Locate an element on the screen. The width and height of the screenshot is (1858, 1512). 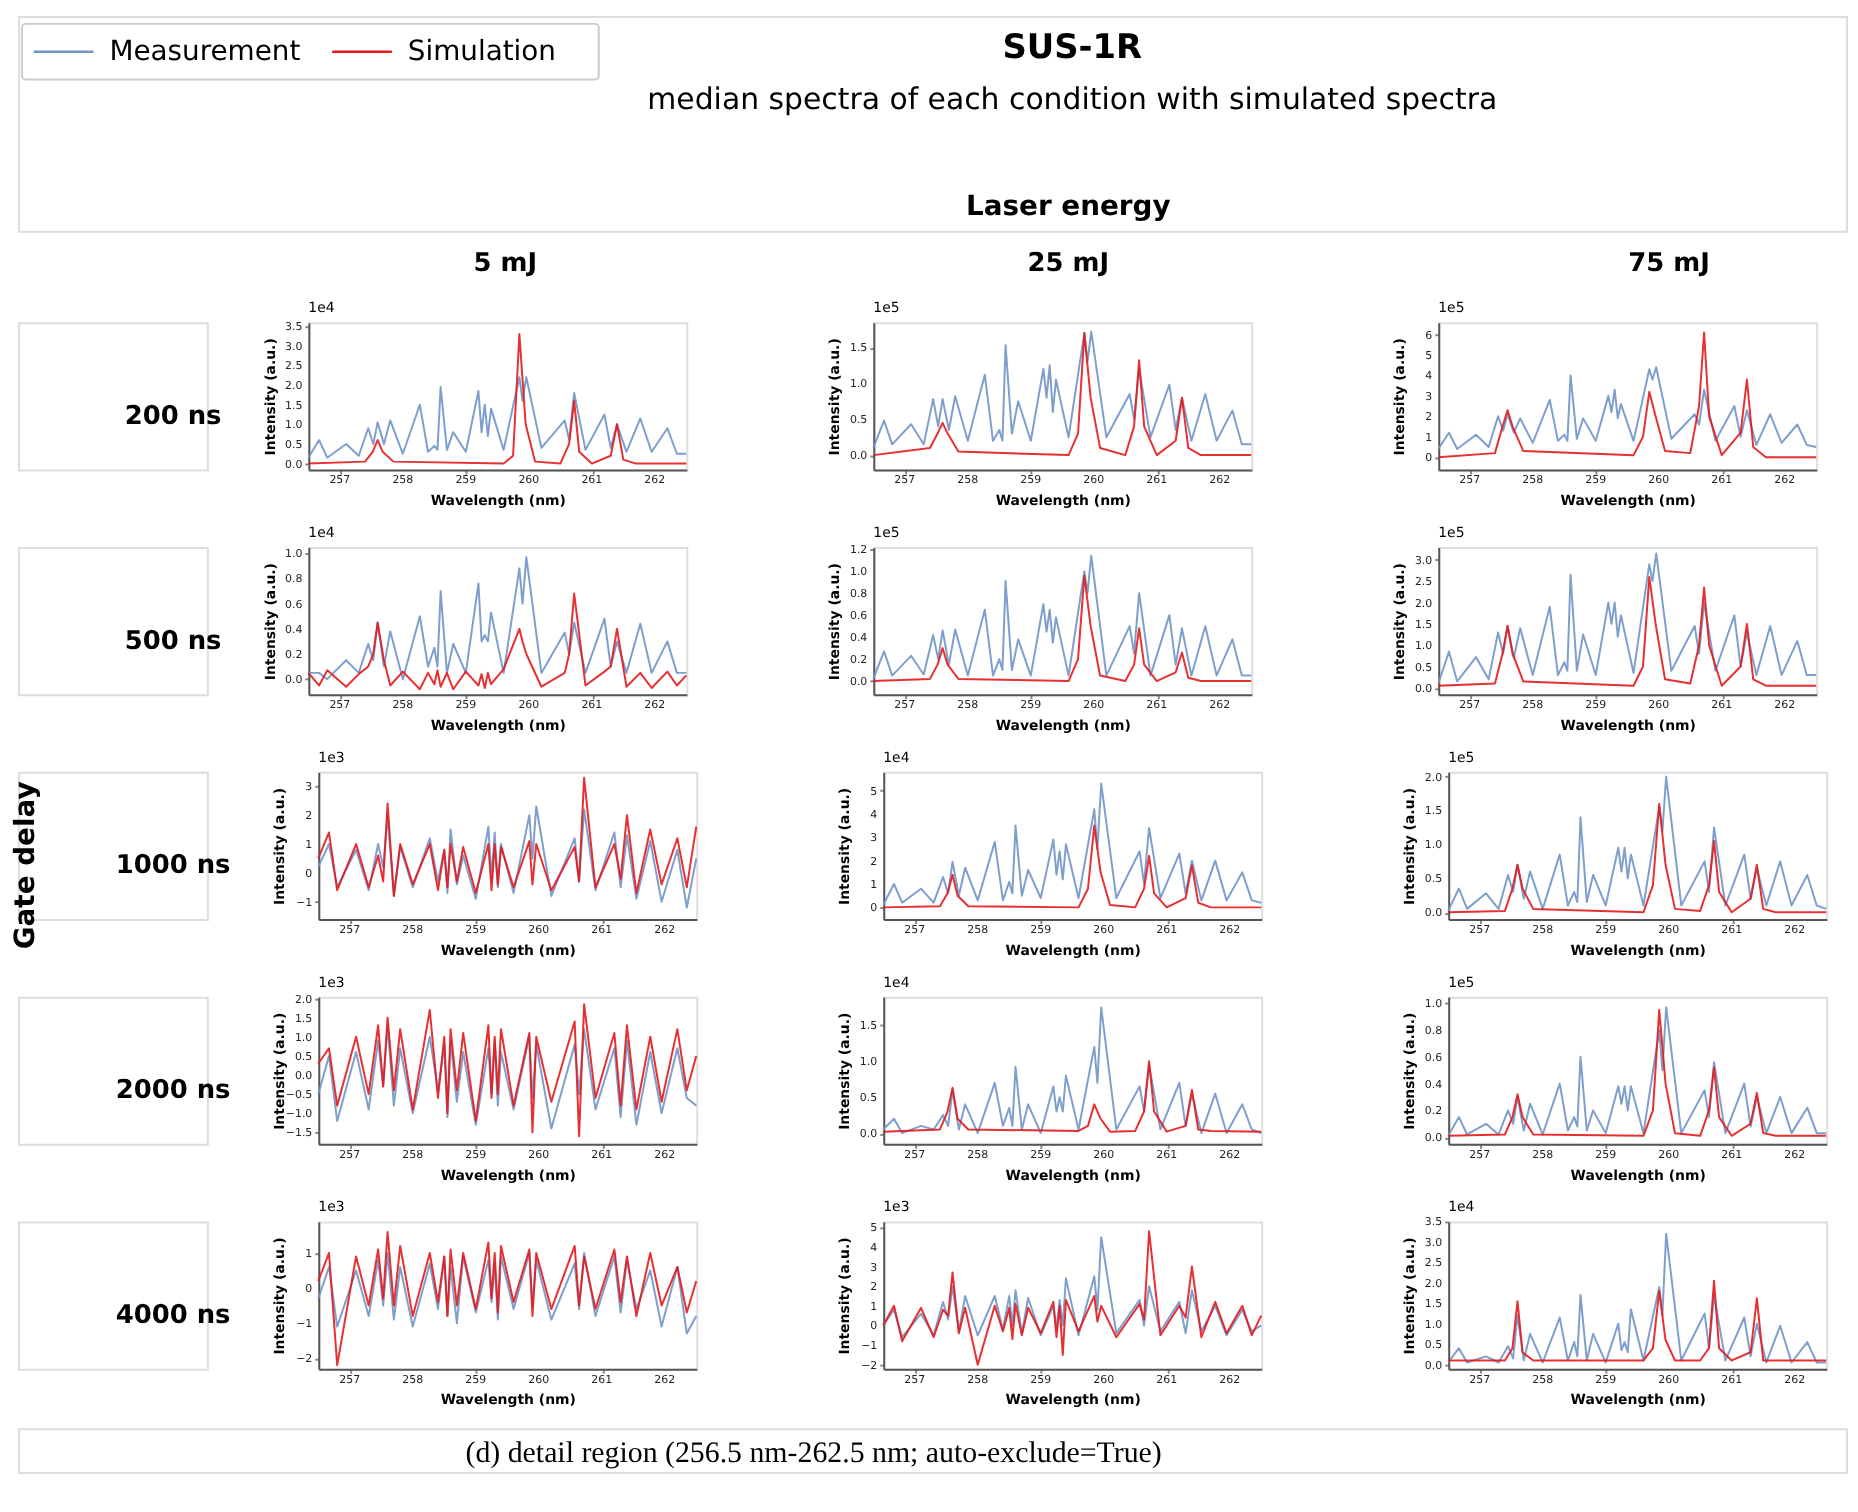
text: SUS-1R is located at coordinates (1072, 45).